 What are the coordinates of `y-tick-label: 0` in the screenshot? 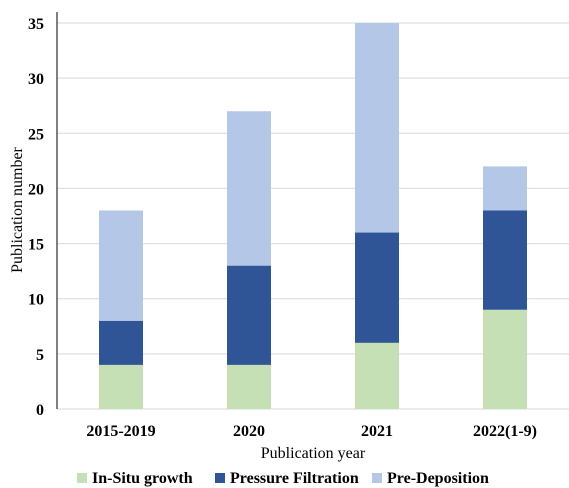 It's located at (40, 410).